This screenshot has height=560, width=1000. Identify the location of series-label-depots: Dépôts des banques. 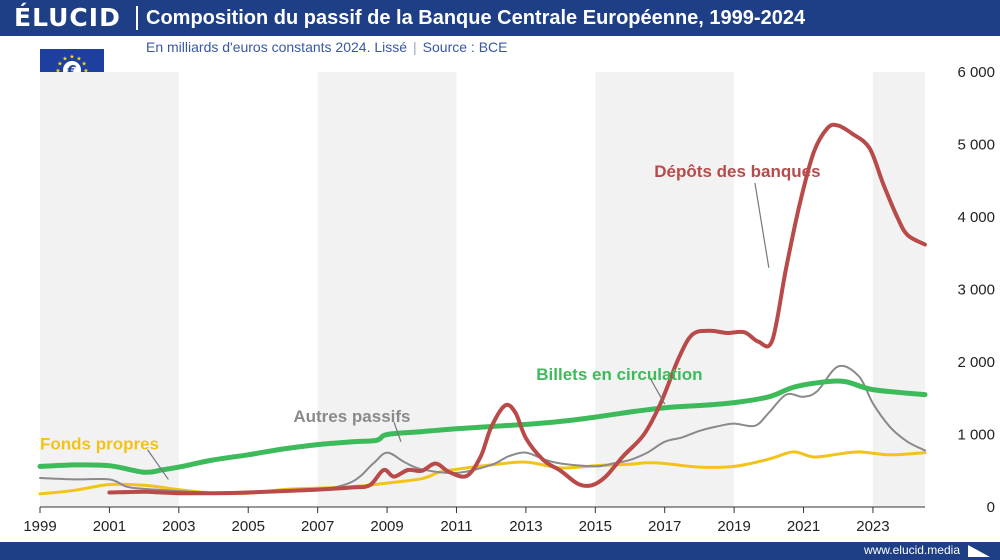
(737, 171).